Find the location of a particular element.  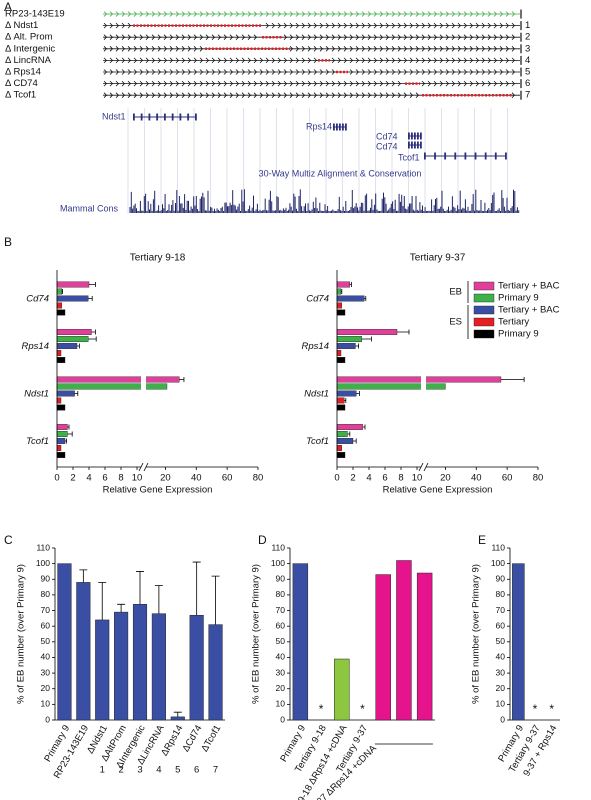

category-label: Ndst1 is located at coordinates (316, 393).